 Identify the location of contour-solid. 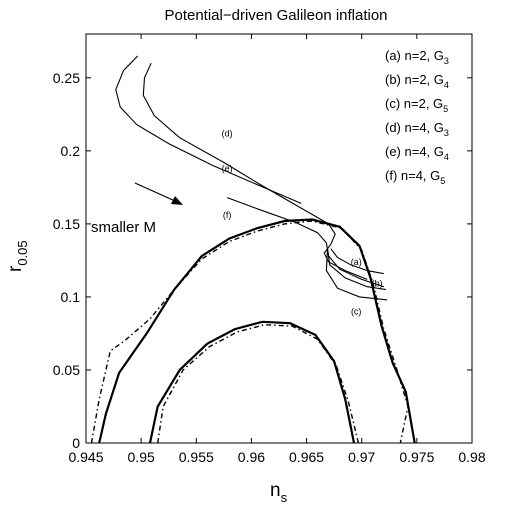
(252, 382).